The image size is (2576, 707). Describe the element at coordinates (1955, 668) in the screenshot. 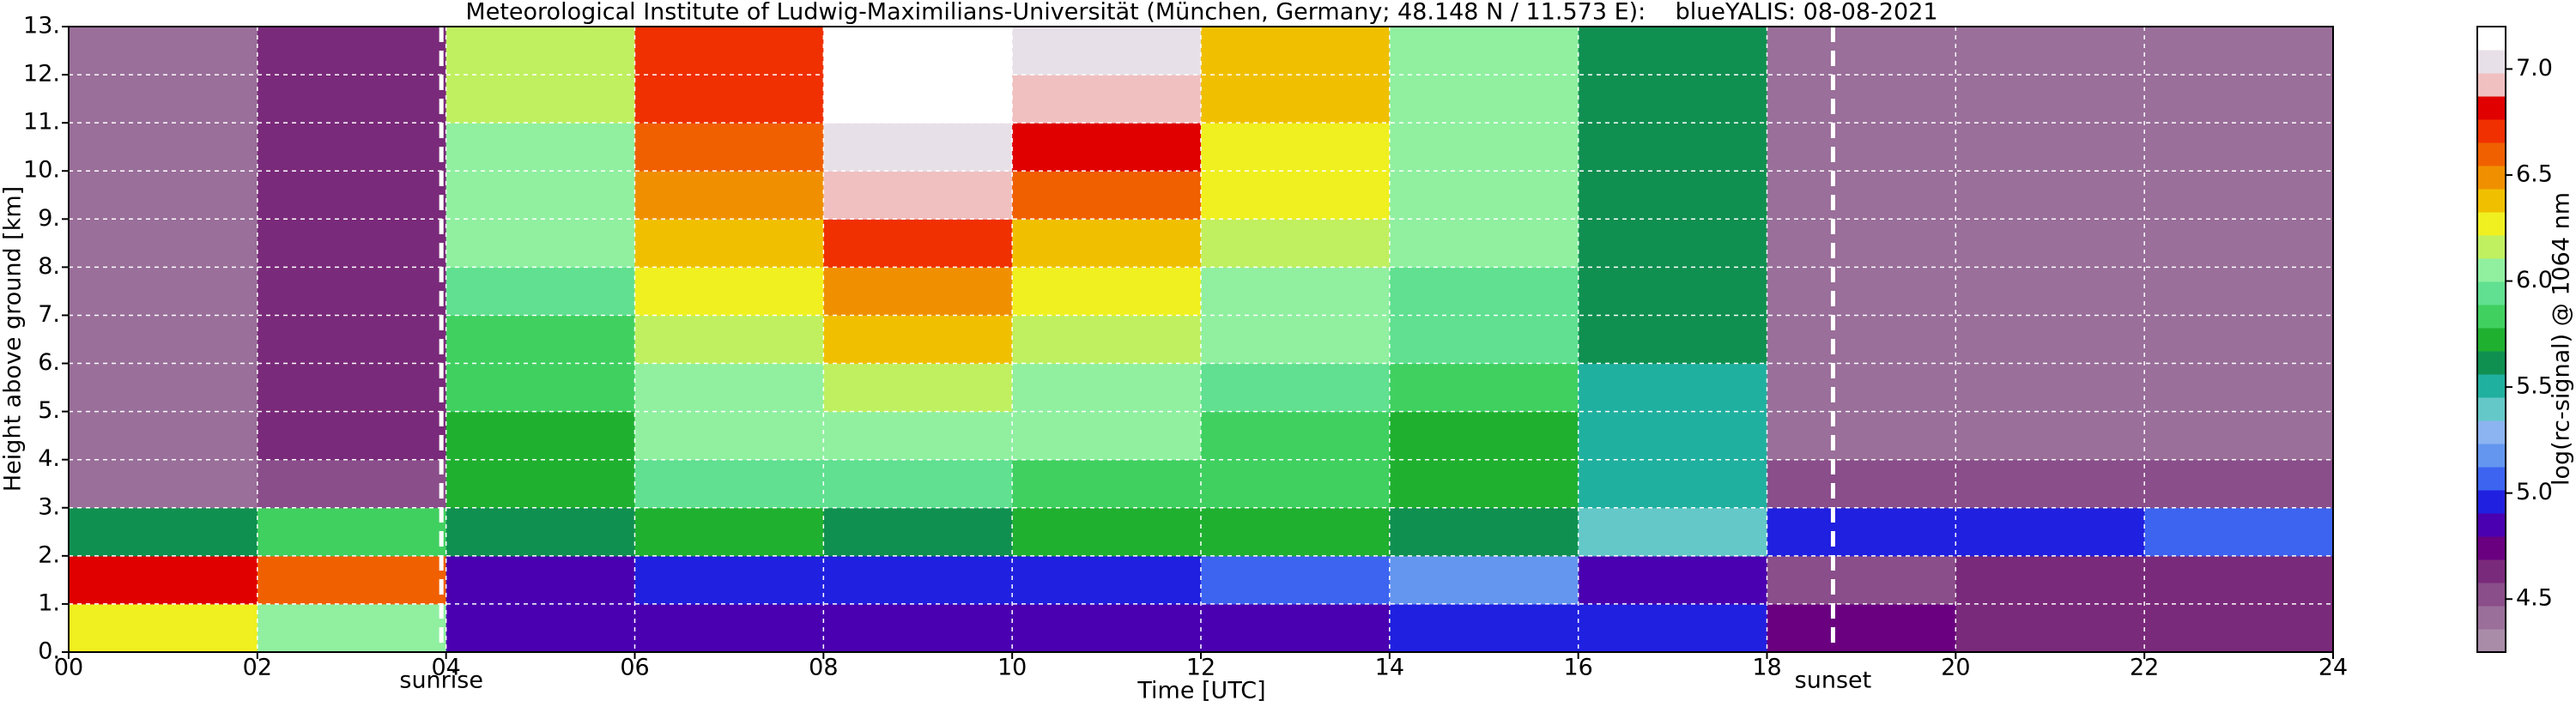

I see `x-tick-label: 20` at that location.